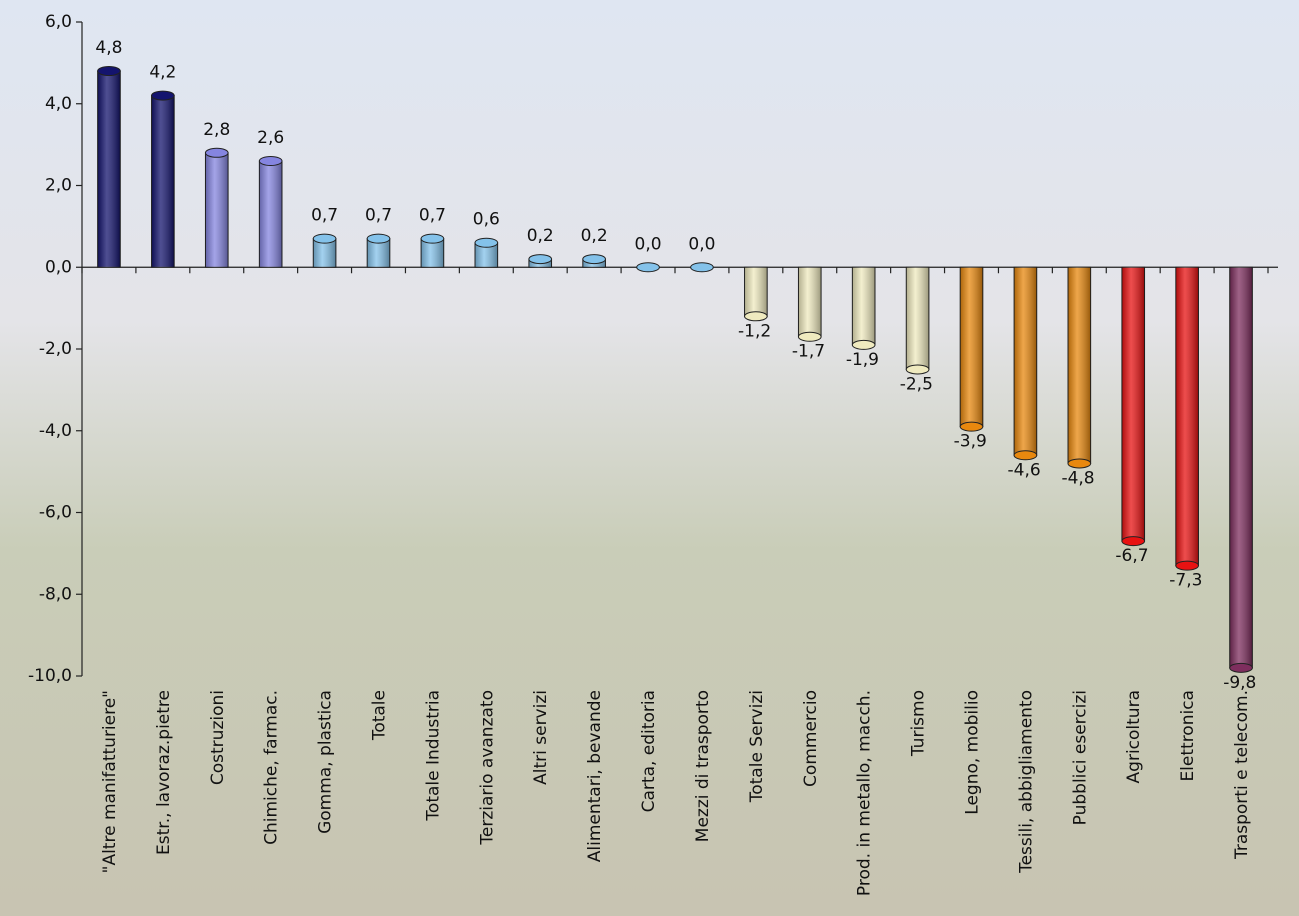 Image resolution: width=1299 pixels, height=916 pixels. Describe the element at coordinates (1077, 478) in the screenshot. I see `value-label: -4,8` at that location.